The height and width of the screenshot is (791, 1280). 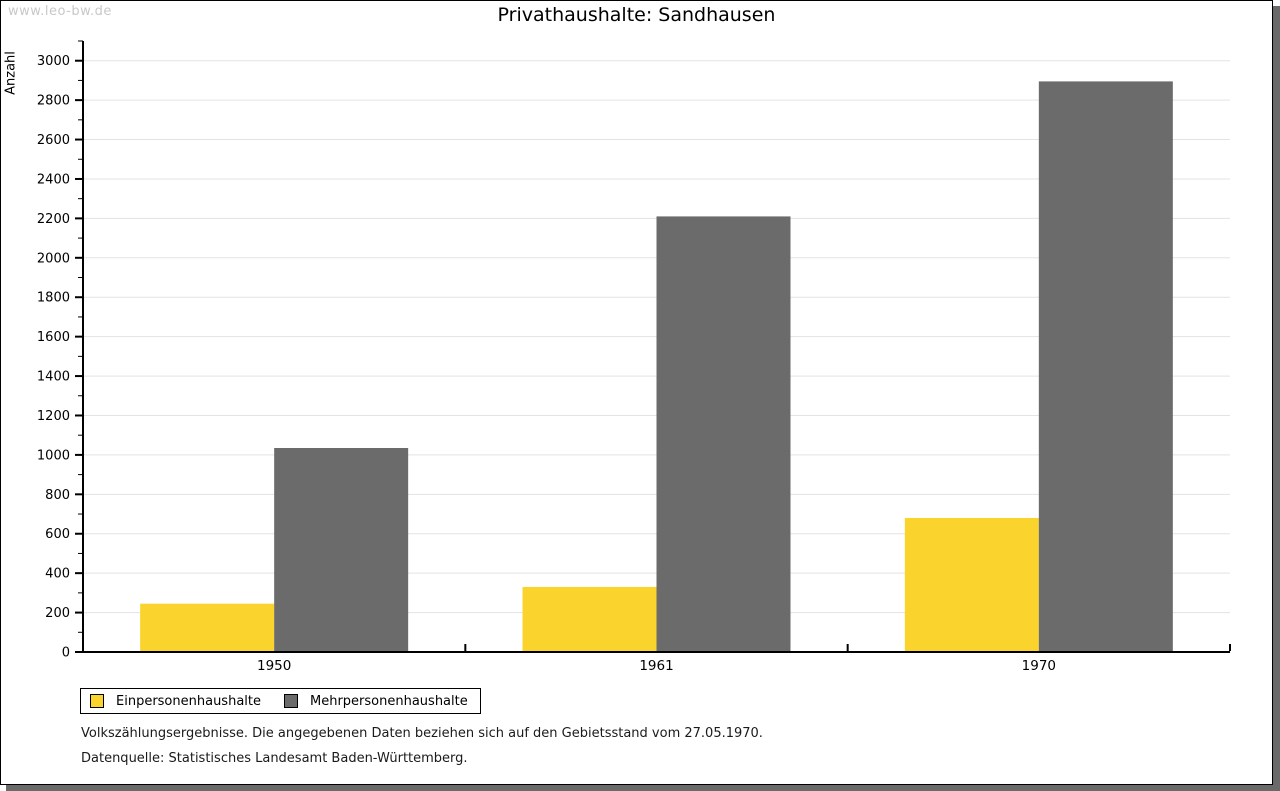 What do you see at coordinates (53, 258) in the screenshot?
I see `y-tick-label-2000: 2000` at bounding box center [53, 258].